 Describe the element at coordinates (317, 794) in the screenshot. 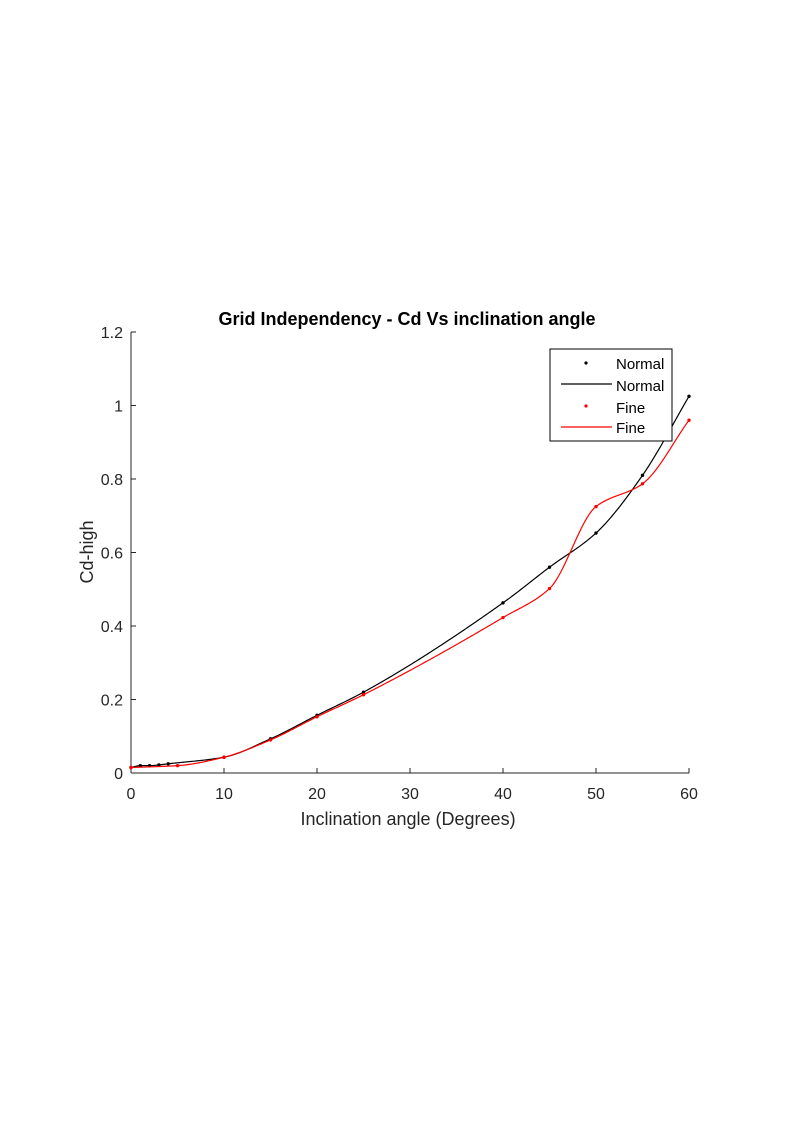

I see `x-tick-label: 20` at that location.